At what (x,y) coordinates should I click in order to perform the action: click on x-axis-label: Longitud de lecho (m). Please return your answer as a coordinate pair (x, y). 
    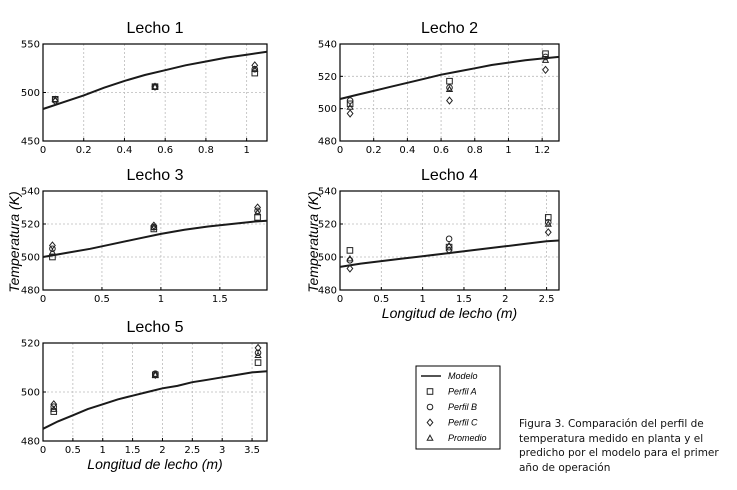
    Looking at the image, I should click on (154, 464).